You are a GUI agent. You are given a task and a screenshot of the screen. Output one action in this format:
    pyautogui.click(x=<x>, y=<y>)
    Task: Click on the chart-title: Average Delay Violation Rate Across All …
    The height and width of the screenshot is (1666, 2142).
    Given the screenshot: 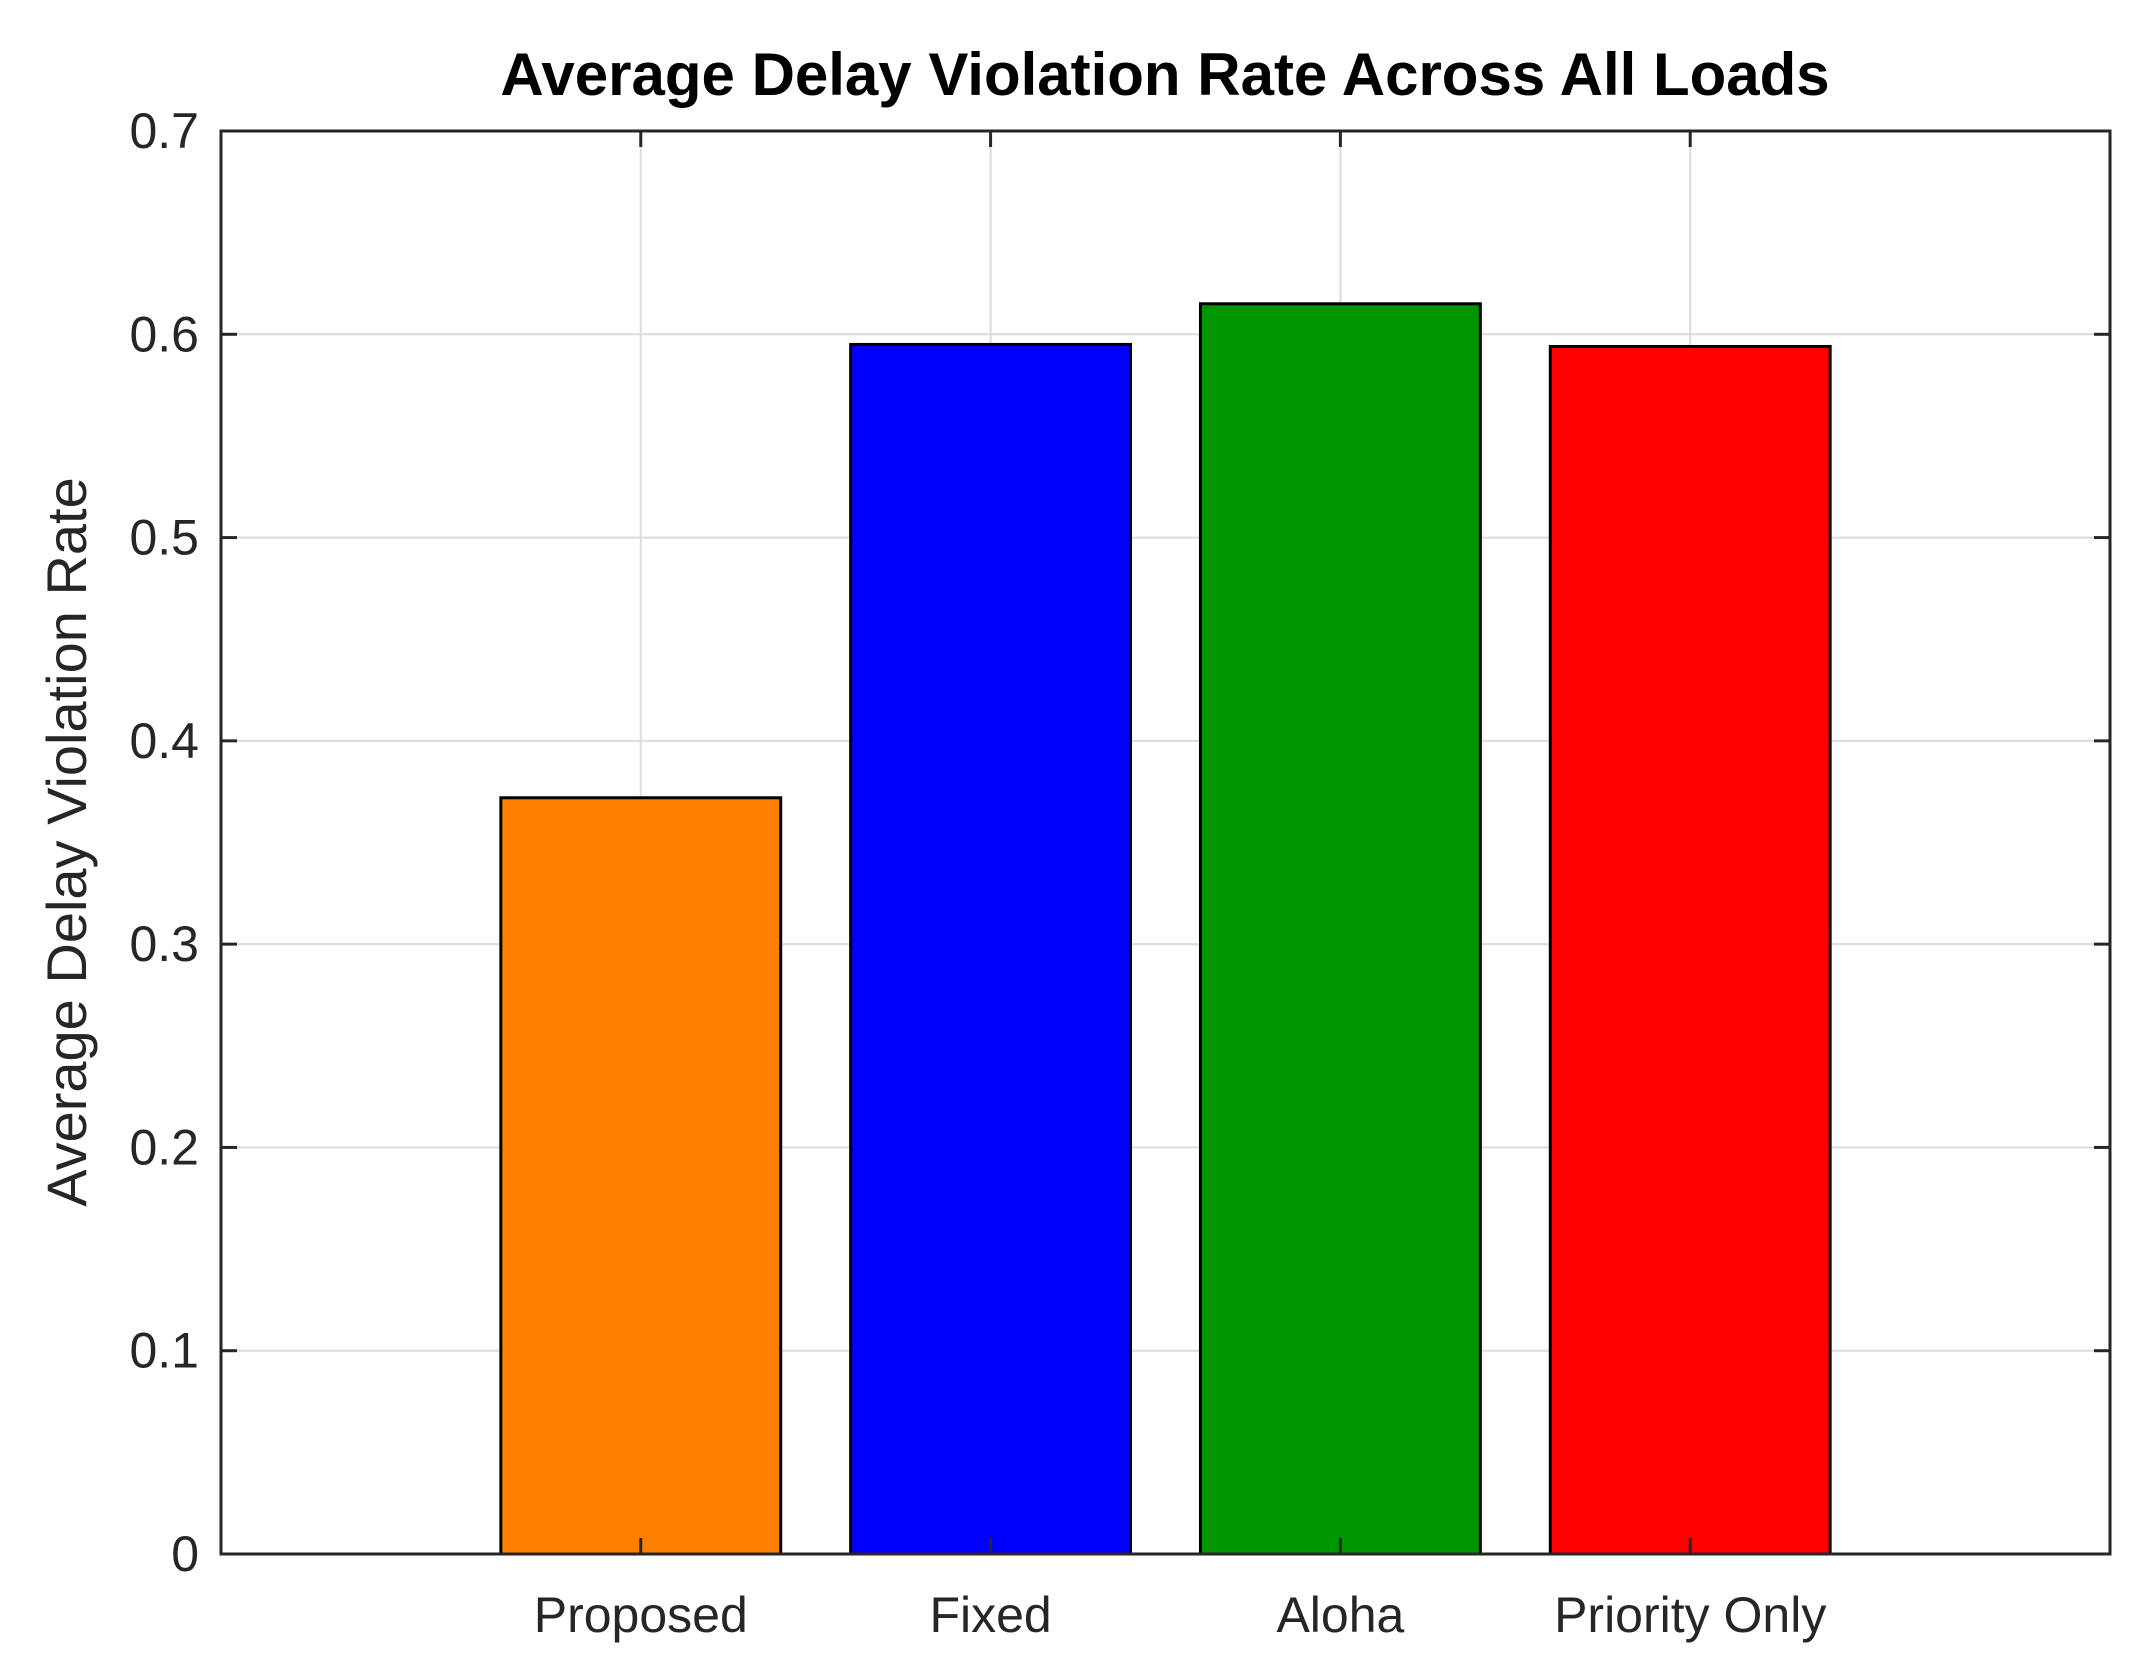 What is the action you would take?
    pyautogui.click(x=1164, y=74)
    